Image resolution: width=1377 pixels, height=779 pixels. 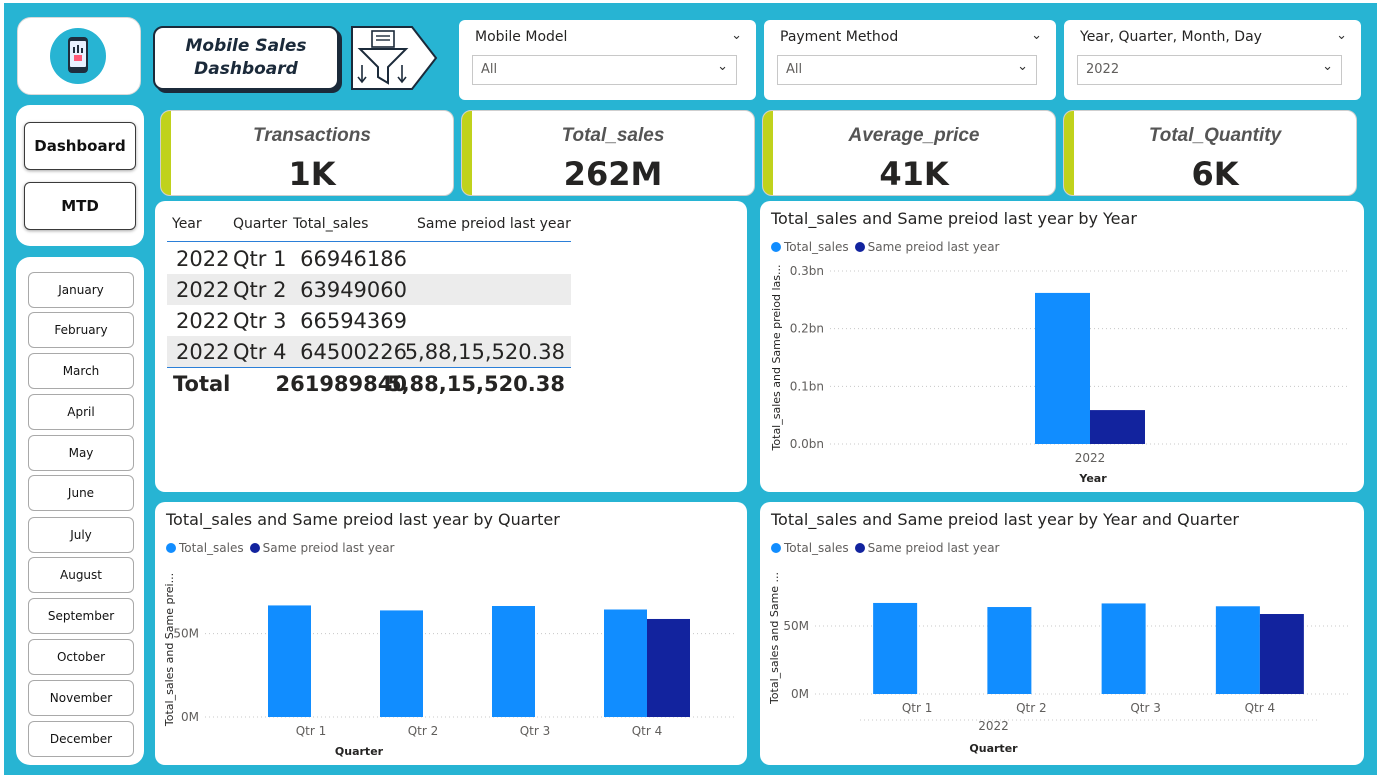 I want to click on month-button-may: May, so click(x=81, y=453).